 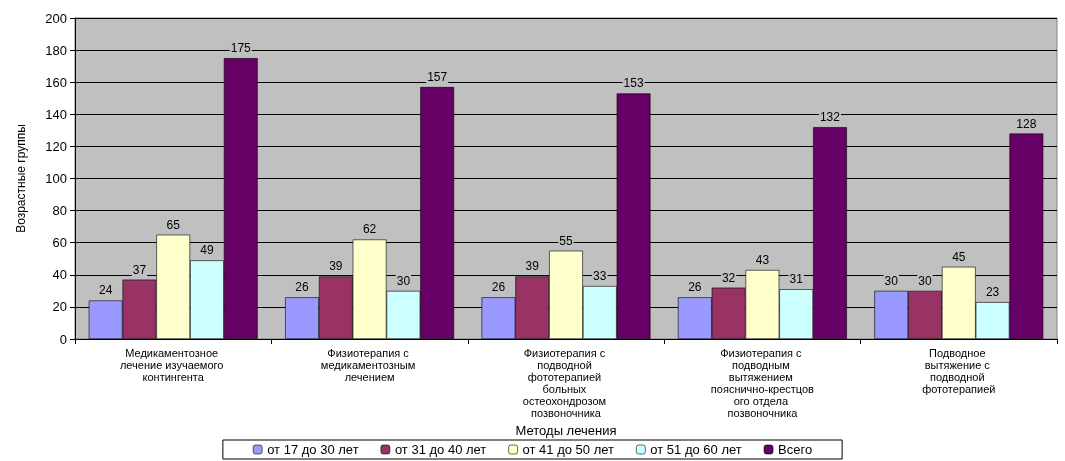 I want to click on data-label: 49, so click(x=207, y=250).